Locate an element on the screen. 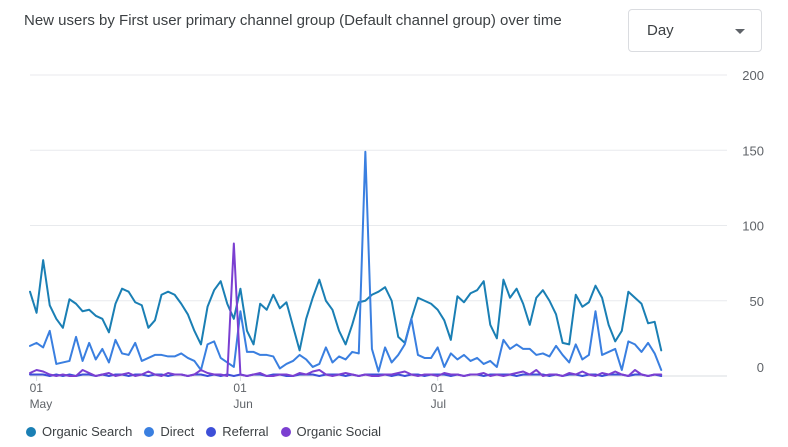  legend-item-organic-search: Organic Search is located at coordinates (79, 431).